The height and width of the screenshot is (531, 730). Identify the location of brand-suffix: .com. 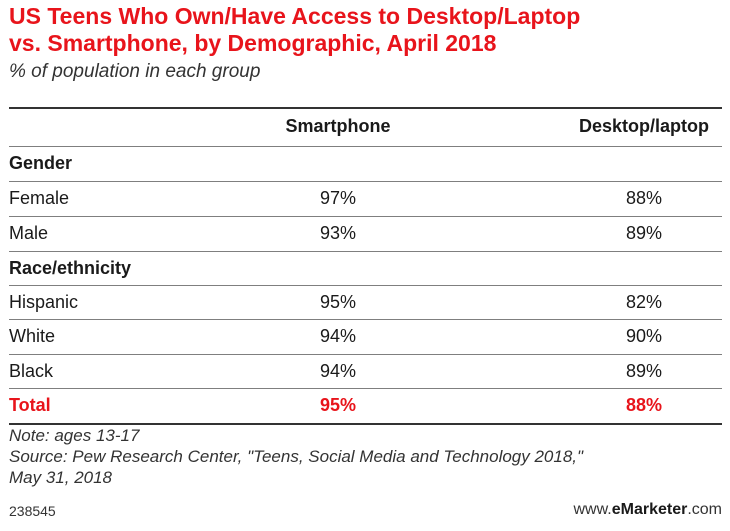
(704, 509).